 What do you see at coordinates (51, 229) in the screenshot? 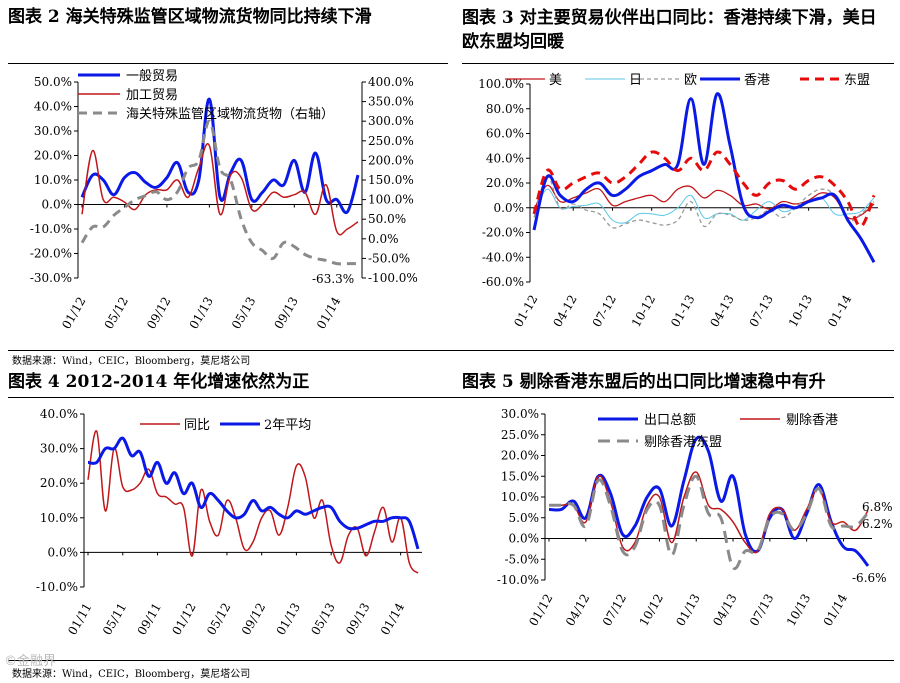
I see `chart2-y-tick-label: -10.0%` at bounding box center [51, 229].